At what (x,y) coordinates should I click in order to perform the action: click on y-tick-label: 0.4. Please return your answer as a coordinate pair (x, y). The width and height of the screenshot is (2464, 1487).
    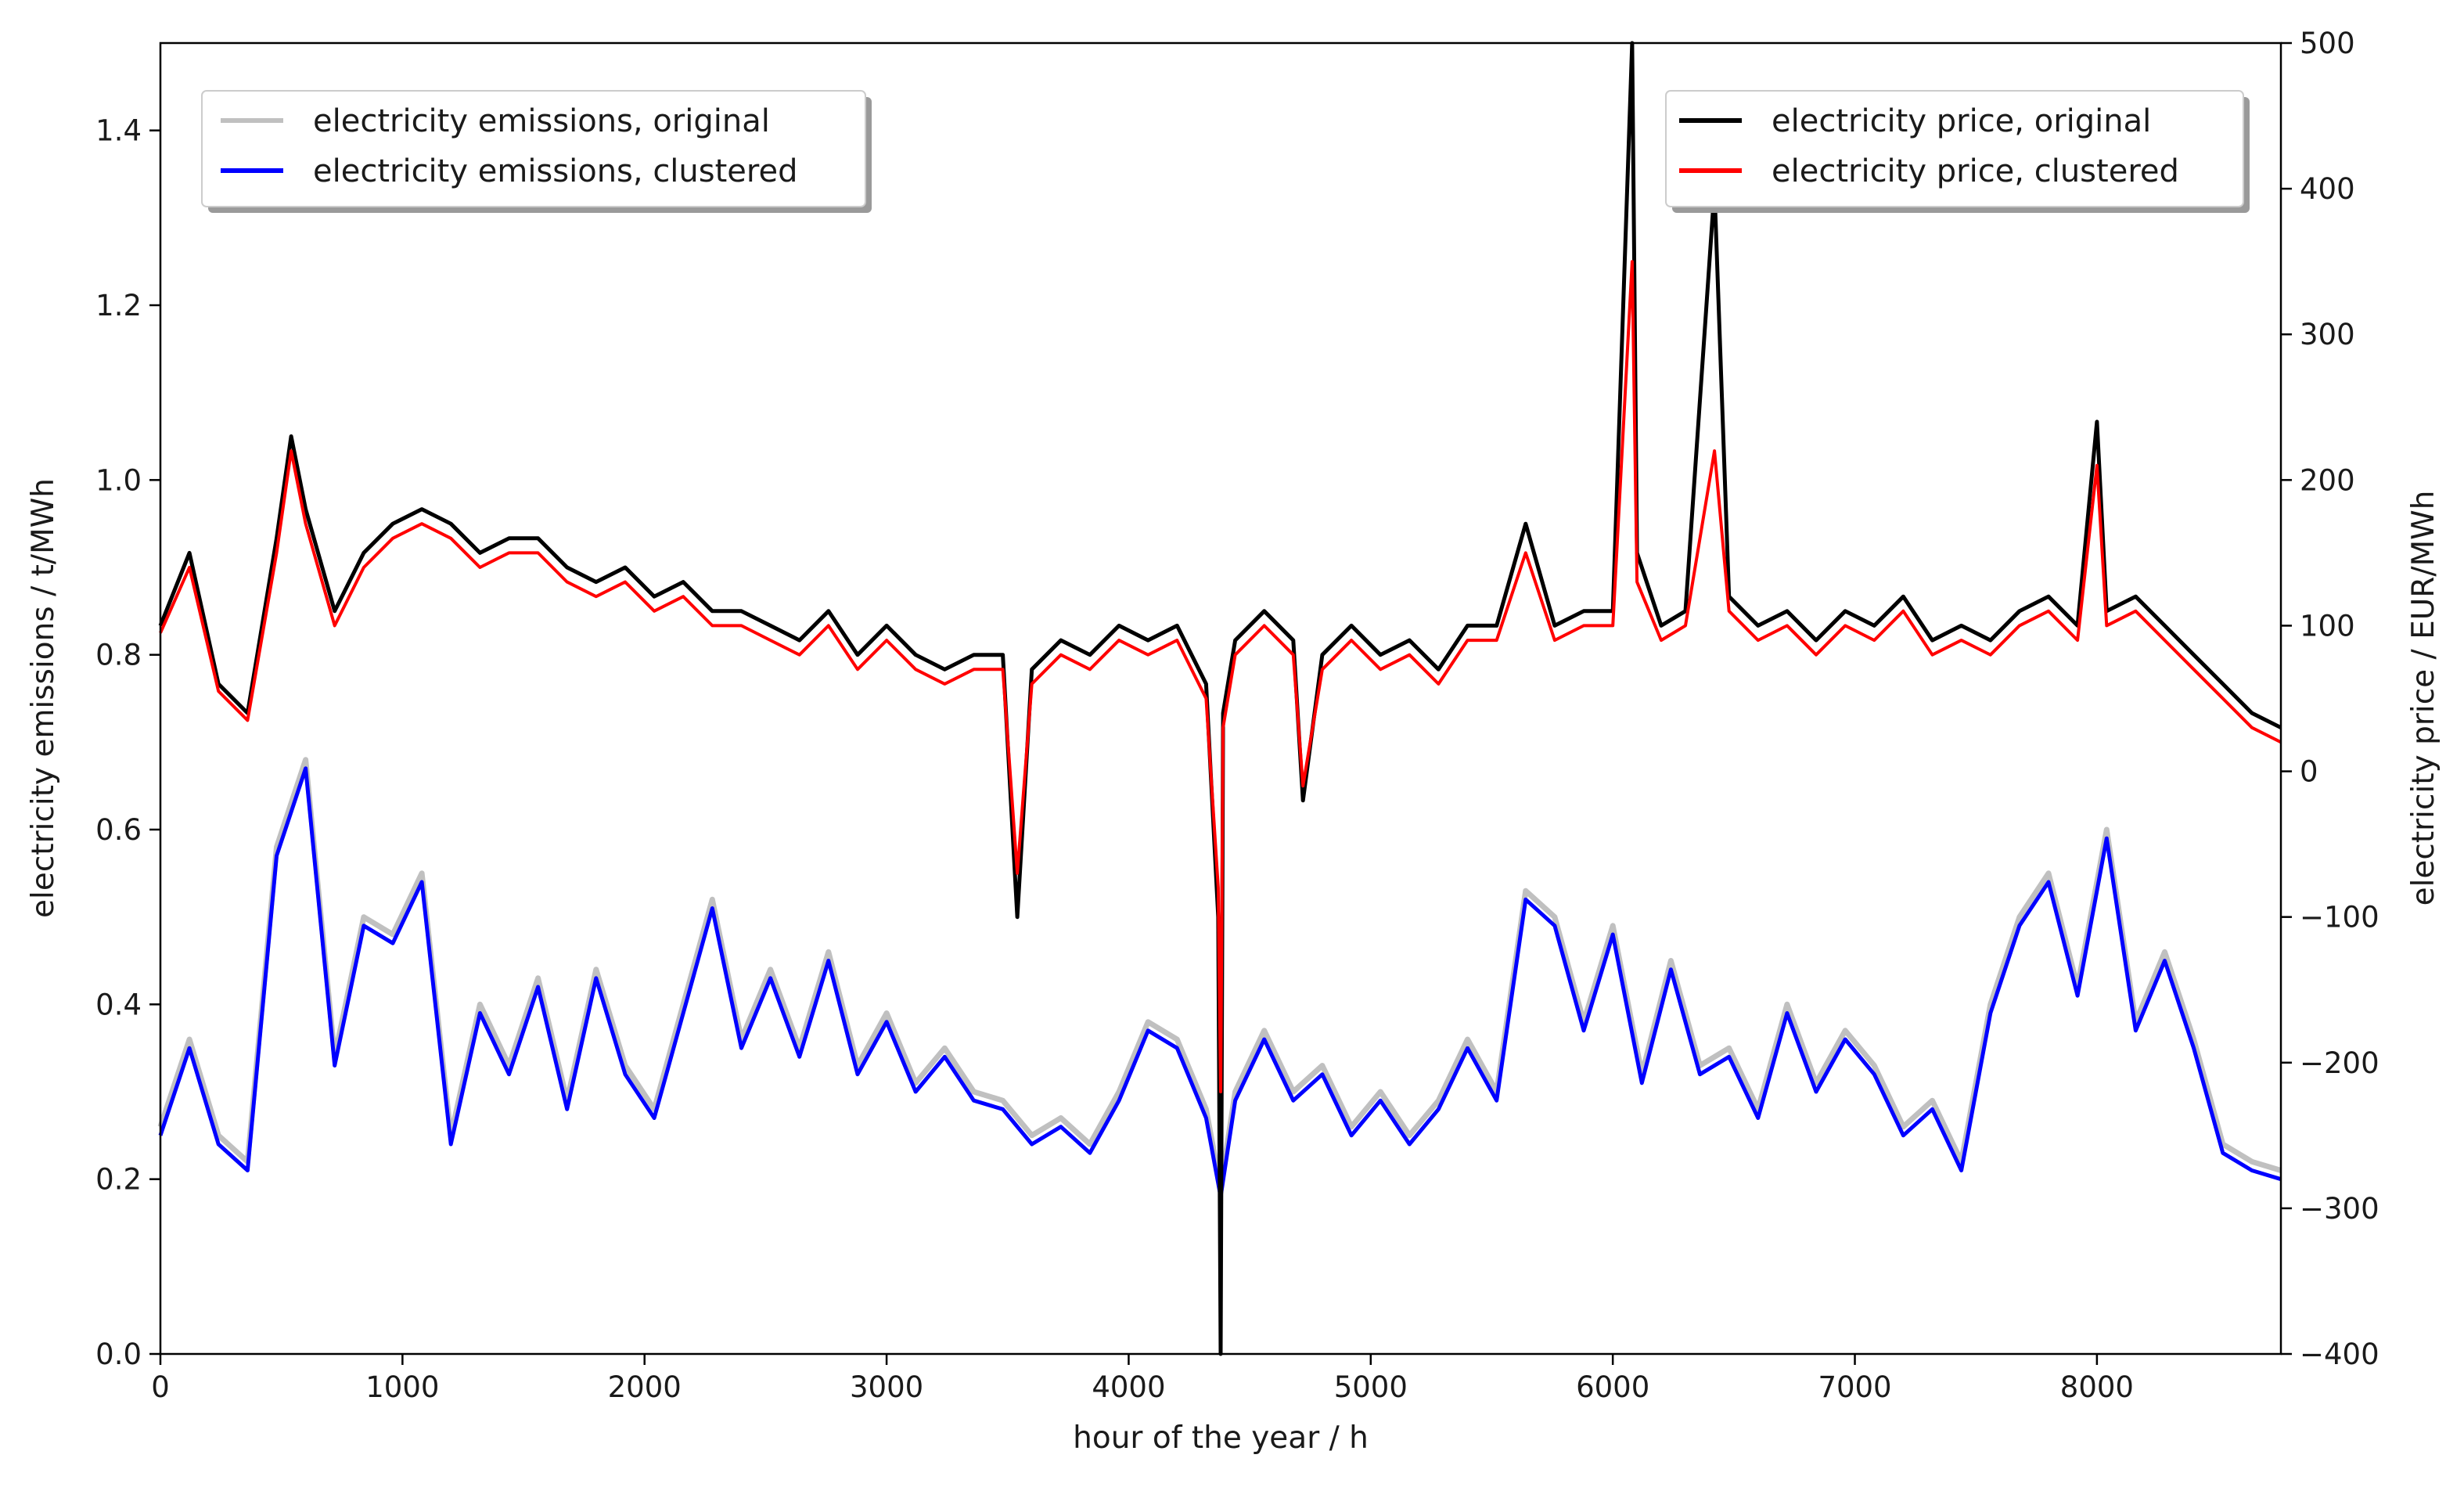
    Looking at the image, I should click on (118, 1005).